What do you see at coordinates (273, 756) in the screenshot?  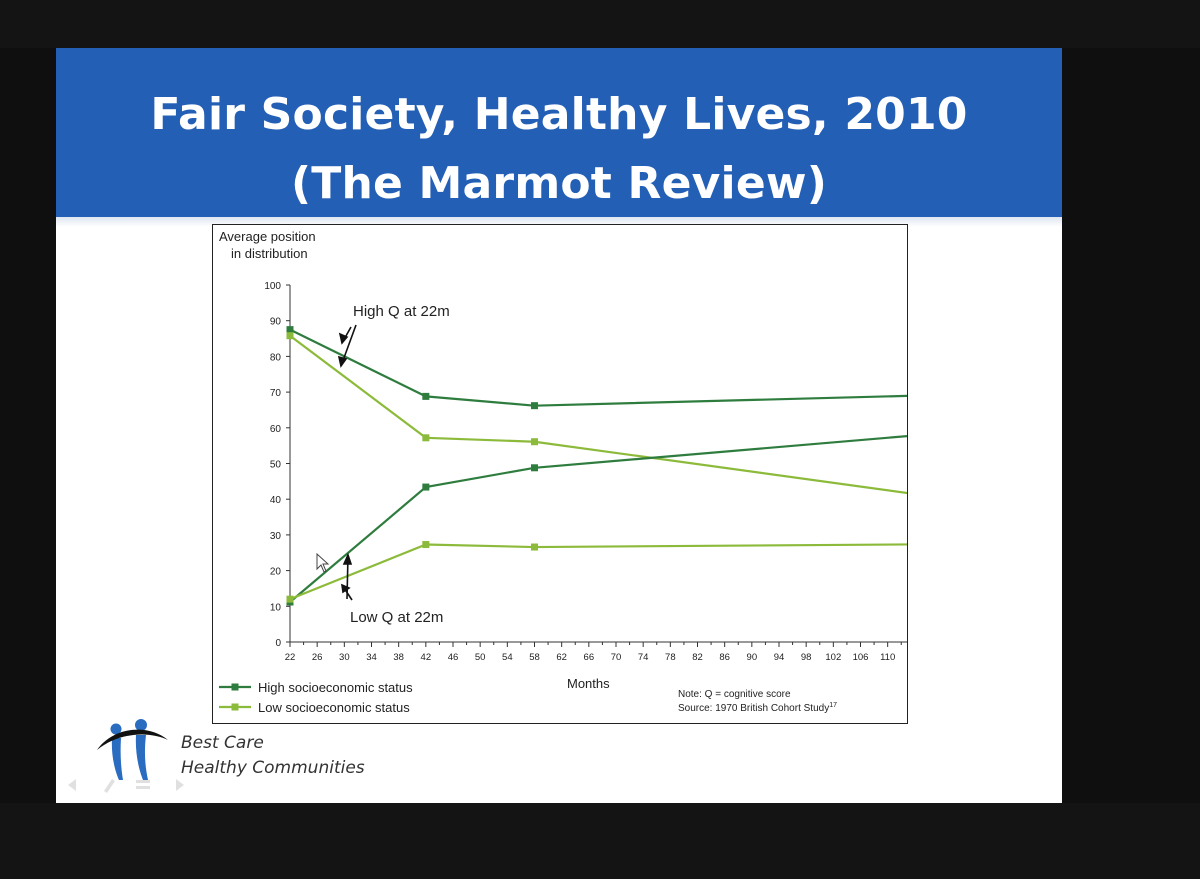 I see `brand-name: Best Care Healthy Communities` at bounding box center [273, 756].